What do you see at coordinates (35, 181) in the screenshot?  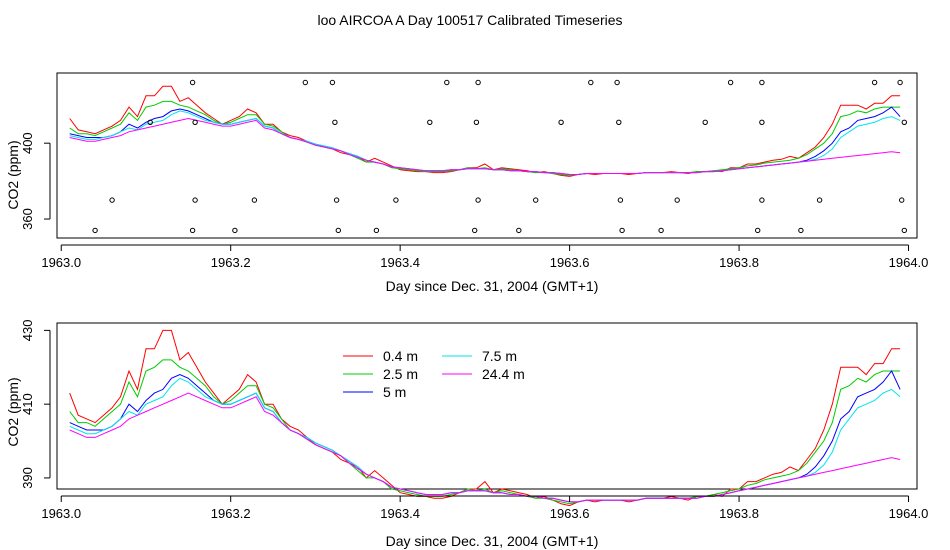 I see `top-y-axis: 360 400` at bounding box center [35, 181].